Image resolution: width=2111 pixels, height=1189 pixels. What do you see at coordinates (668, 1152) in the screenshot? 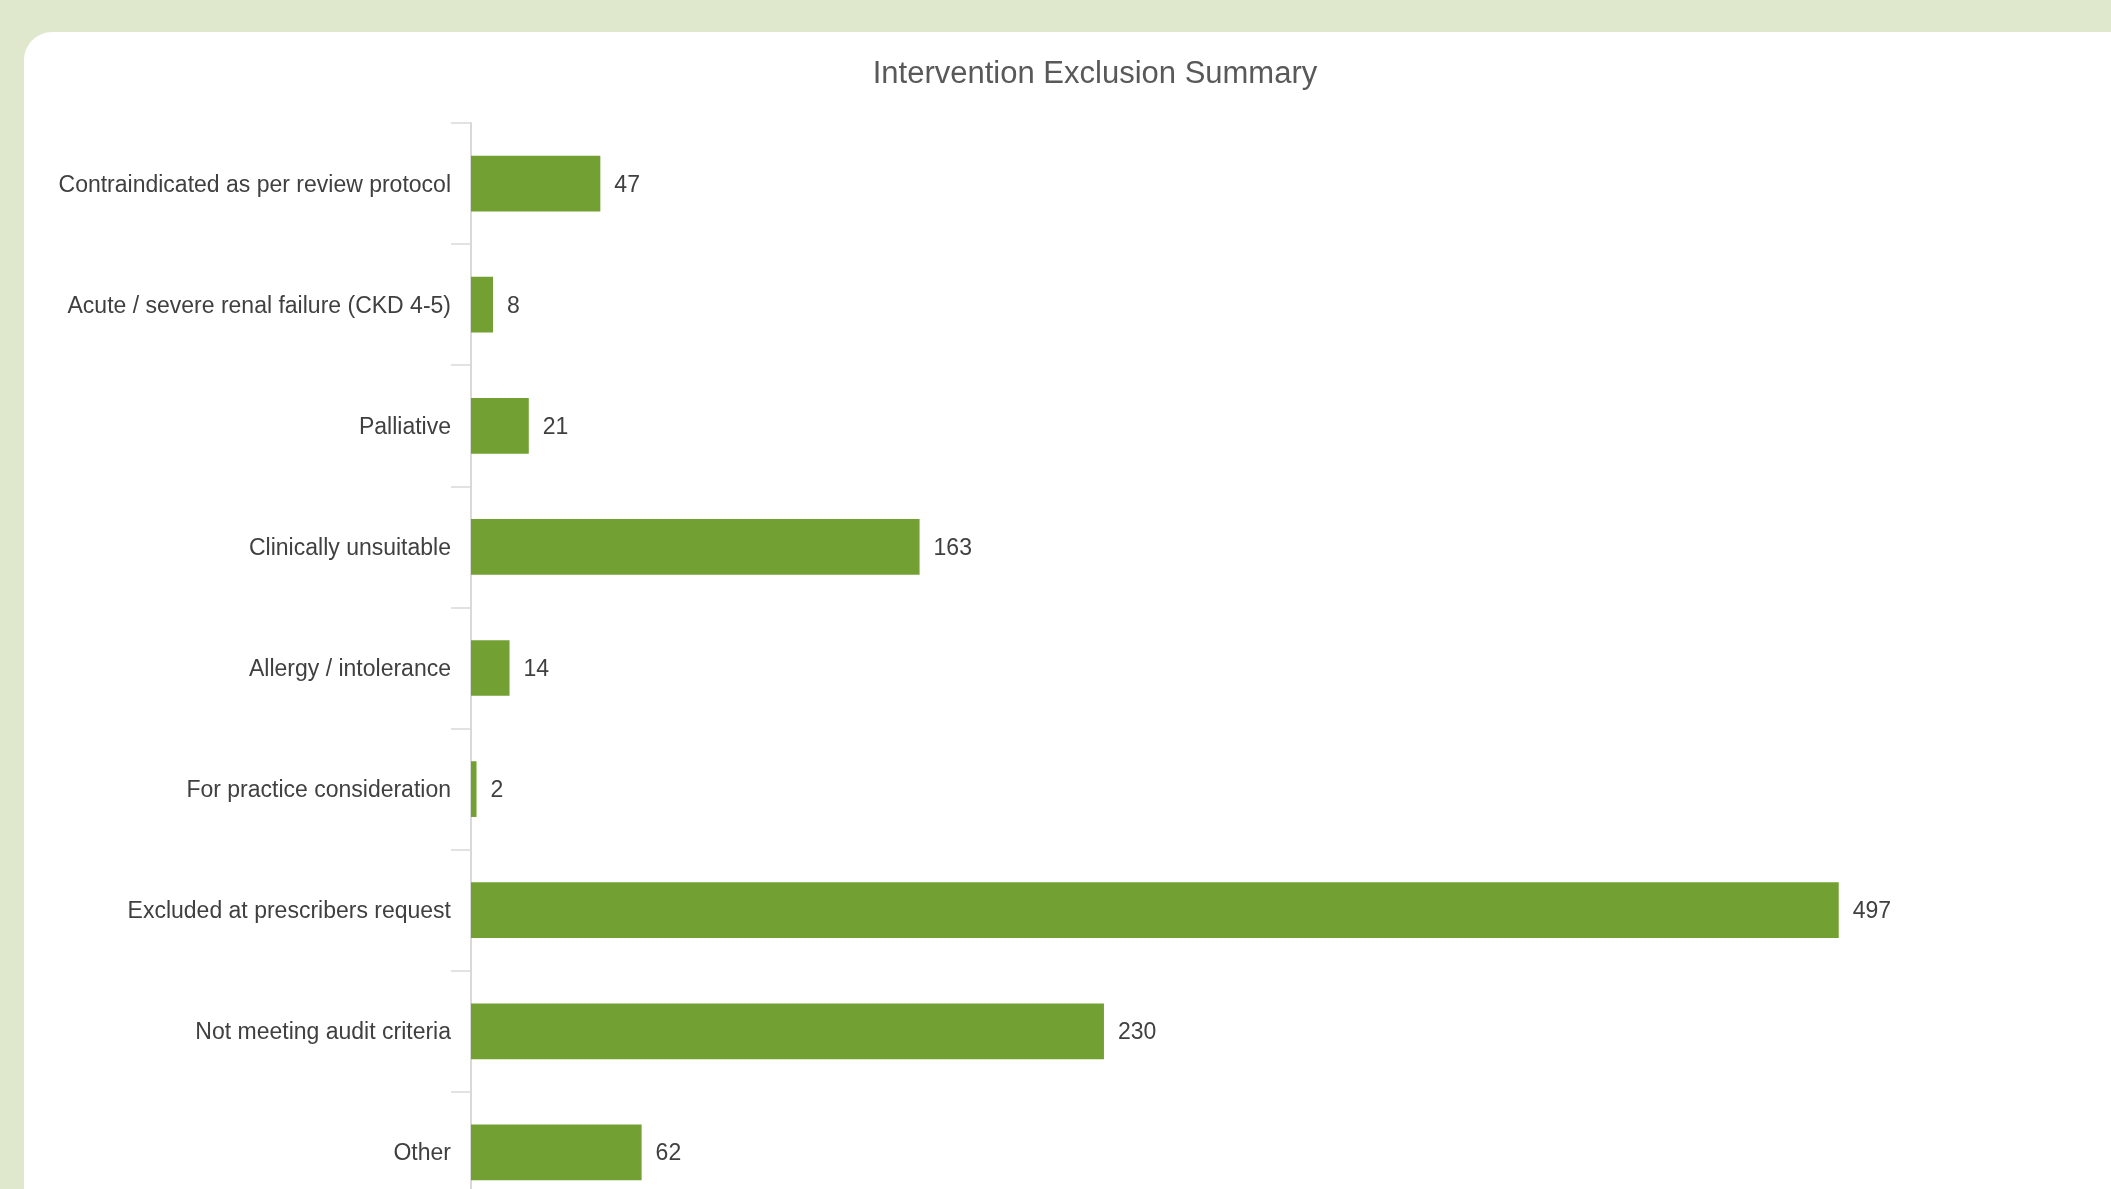
I see `data-label: 62` at bounding box center [668, 1152].